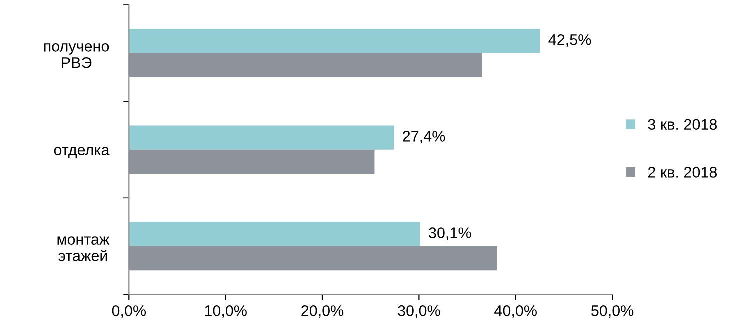  Describe the element at coordinates (570, 41) in the screenshot. I see `data-label: 42,5%` at that location.